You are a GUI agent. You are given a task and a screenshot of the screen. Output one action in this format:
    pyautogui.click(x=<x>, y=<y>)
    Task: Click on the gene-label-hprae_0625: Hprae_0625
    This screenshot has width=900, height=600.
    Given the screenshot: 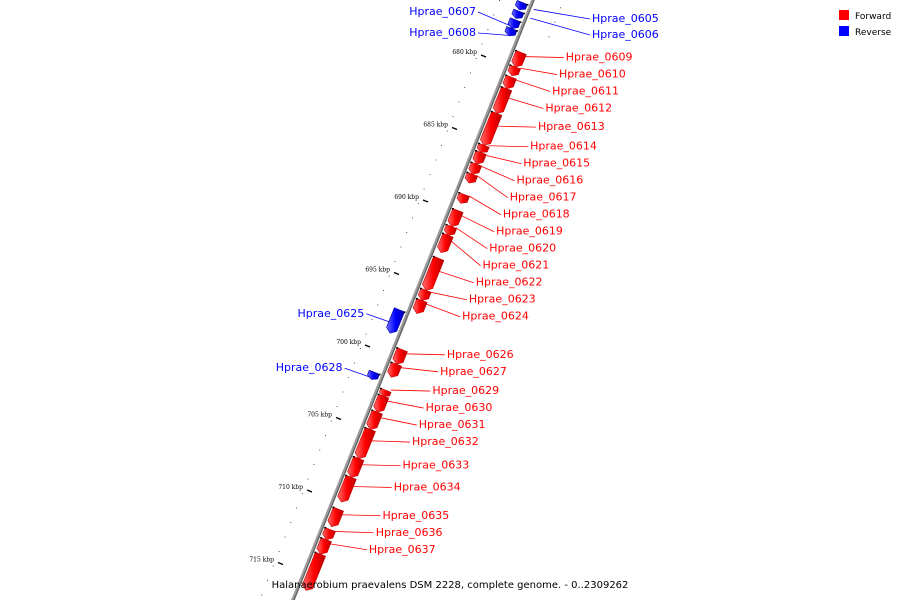 What is the action you would take?
    pyautogui.click(x=330, y=313)
    